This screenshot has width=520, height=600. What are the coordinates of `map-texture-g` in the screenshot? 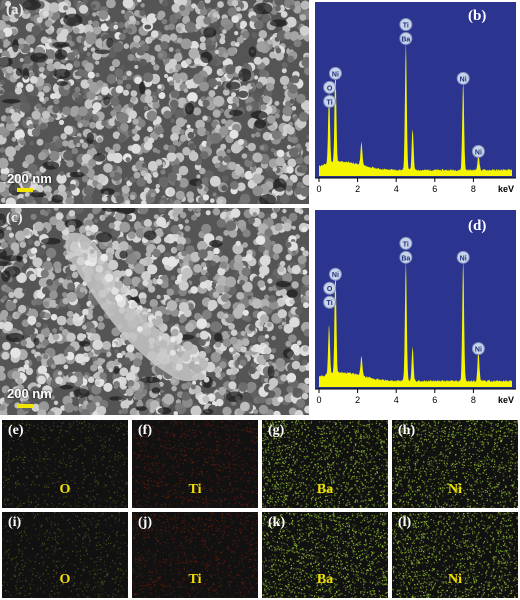 It's located at (325, 464).